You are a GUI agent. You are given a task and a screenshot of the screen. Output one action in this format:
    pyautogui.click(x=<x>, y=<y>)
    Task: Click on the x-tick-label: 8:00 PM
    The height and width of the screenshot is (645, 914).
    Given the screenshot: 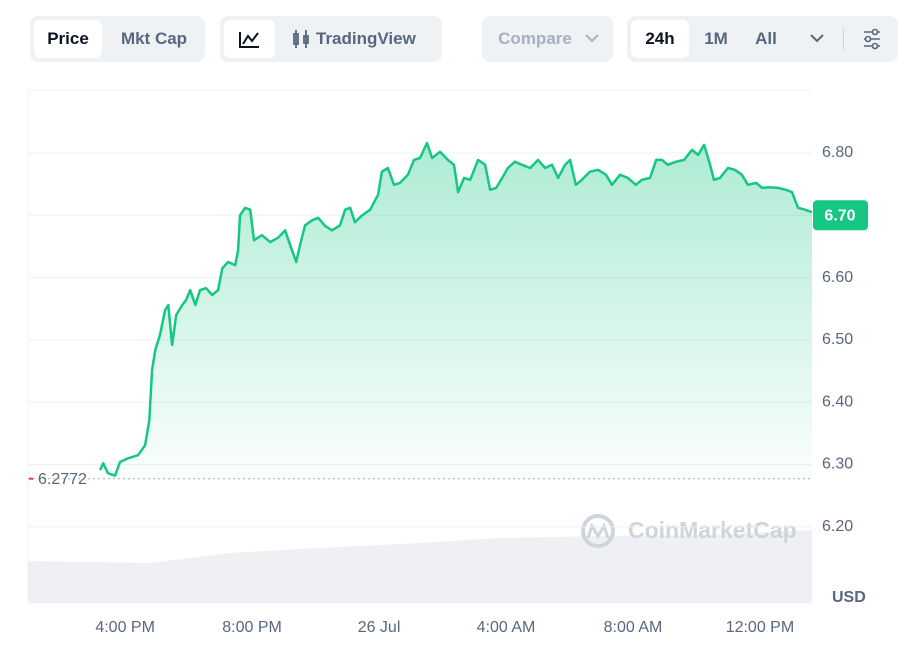 What is the action you would take?
    pyautogui.click(x=252, y=627)
    